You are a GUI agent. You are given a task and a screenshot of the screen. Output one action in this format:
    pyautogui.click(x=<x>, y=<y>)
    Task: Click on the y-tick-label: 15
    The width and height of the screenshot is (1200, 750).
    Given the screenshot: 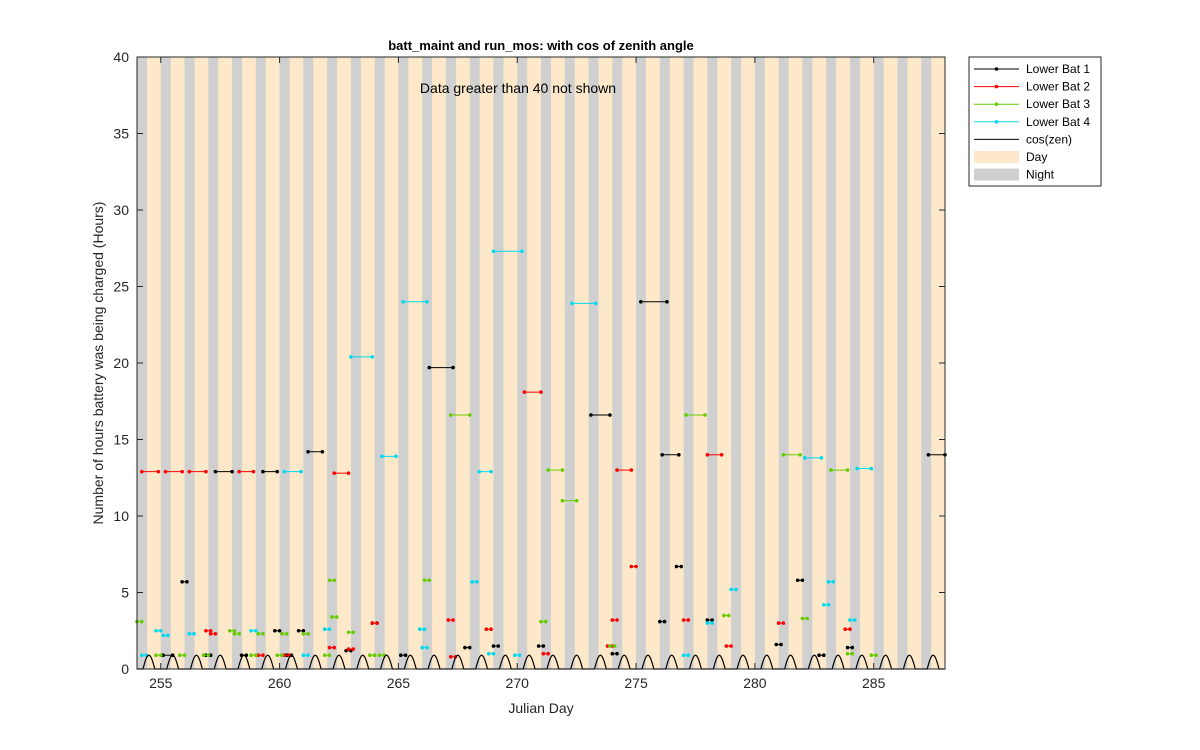 What is the action you would take?
    pyautogui.click(x=121, y=440)
    